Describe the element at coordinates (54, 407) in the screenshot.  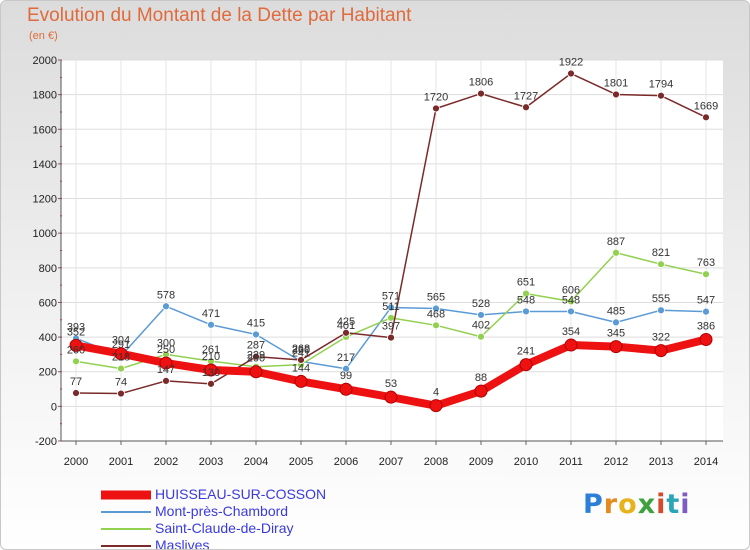
I see `y-tick-label: 0` at that location.